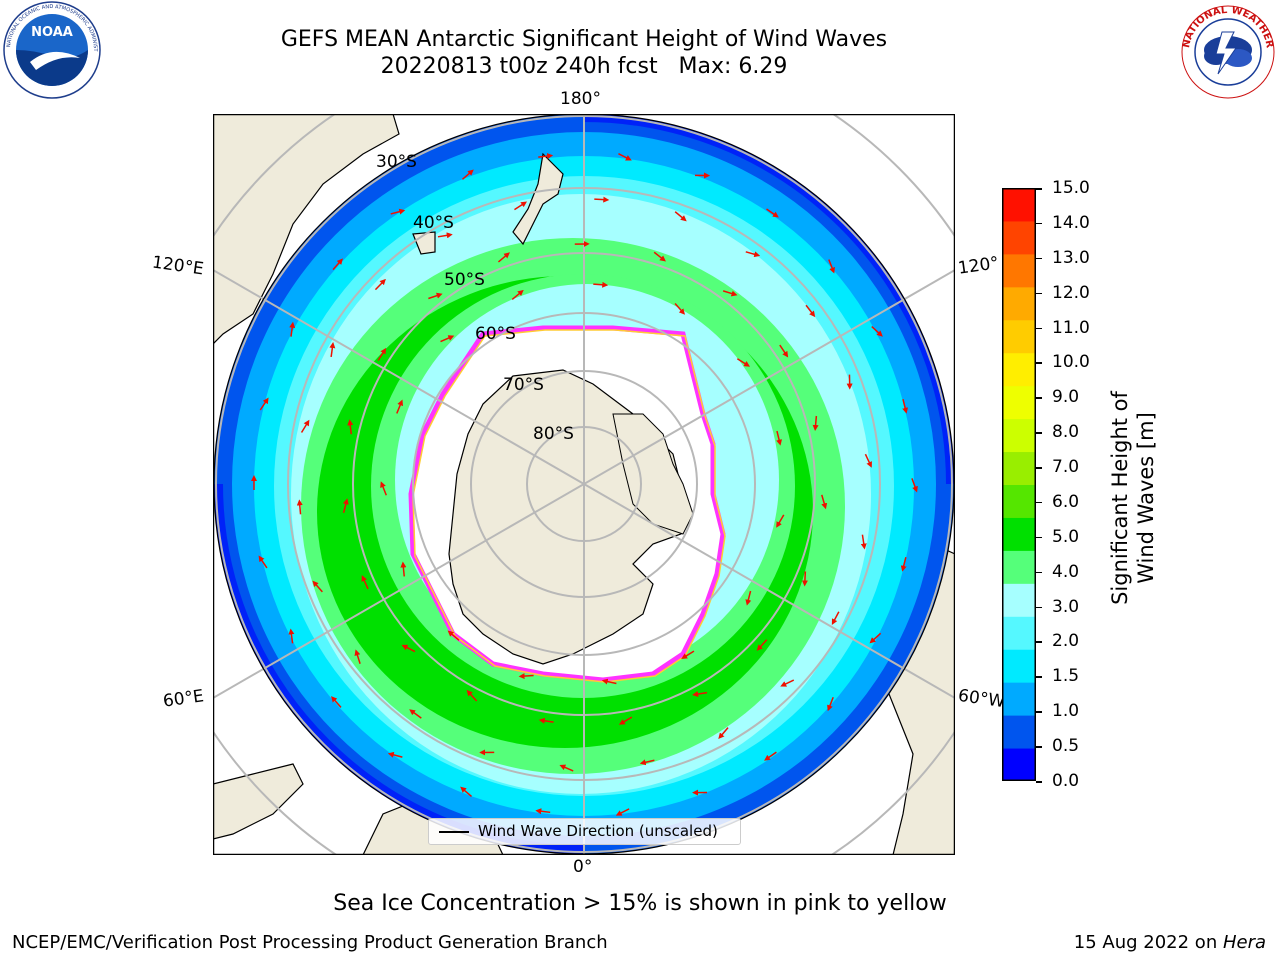 The image size is (1280, 960). What do you see at coordinates (1244, 942) in the screenshot?
I see `footer-host: Hera` at bounding box center [1244, 942].